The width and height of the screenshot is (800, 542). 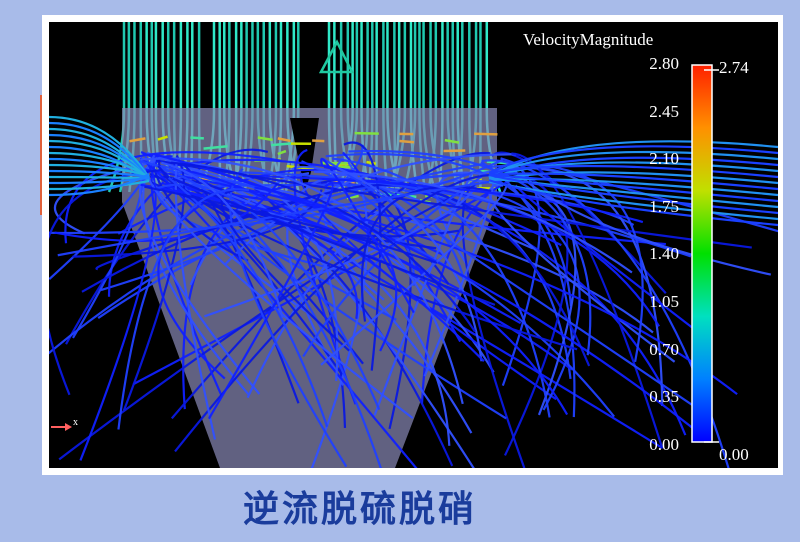 What do you see at coordinates (664, 301) in the screenshot?
I see `legend-tick-label: 1.05` at bounding box center [664, 301].